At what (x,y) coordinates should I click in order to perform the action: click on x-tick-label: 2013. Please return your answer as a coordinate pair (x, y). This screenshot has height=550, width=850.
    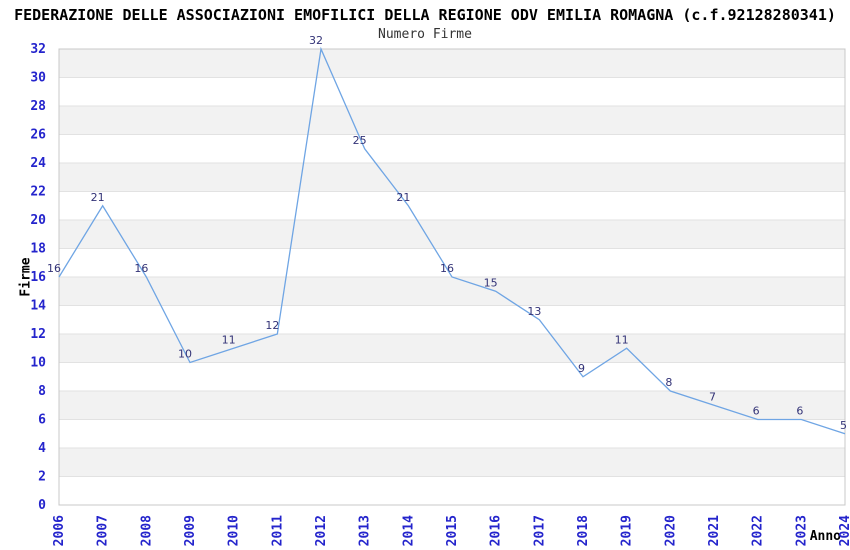
    Looking at the image, I should click on (365, 530).